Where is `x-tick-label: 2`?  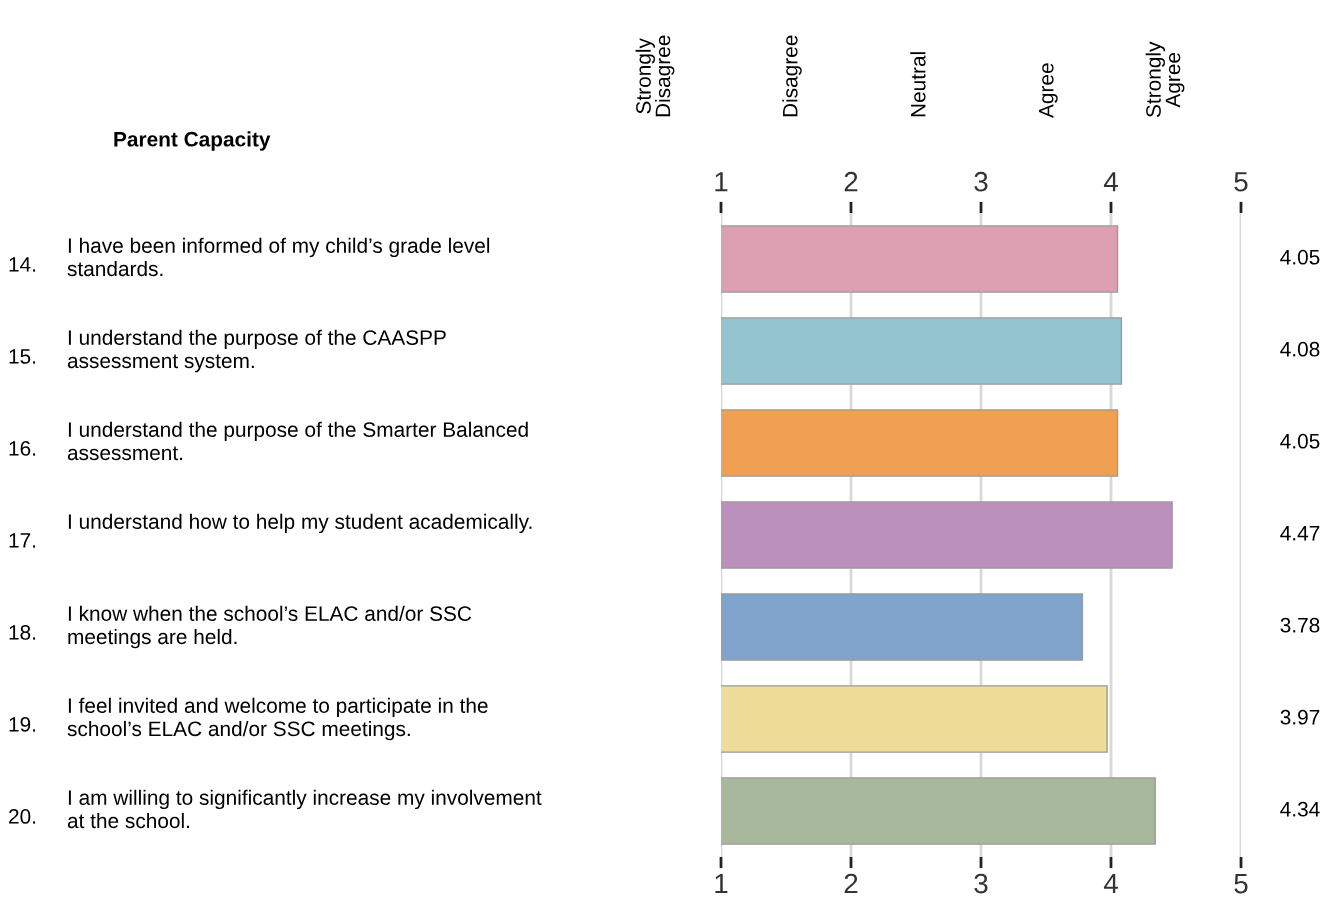
x-tick-label: 2 is located at coordinates (851, 883).